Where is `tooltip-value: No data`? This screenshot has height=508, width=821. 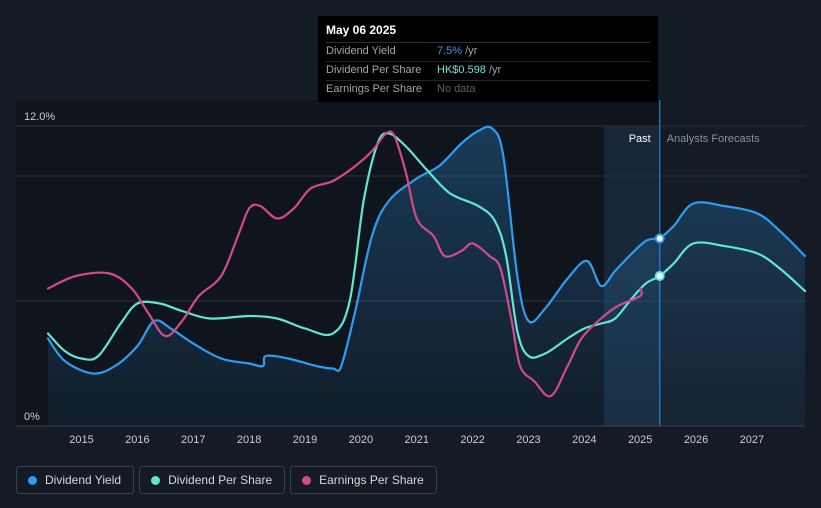 tooltip-value: No data is located at coordinates (456, 89).